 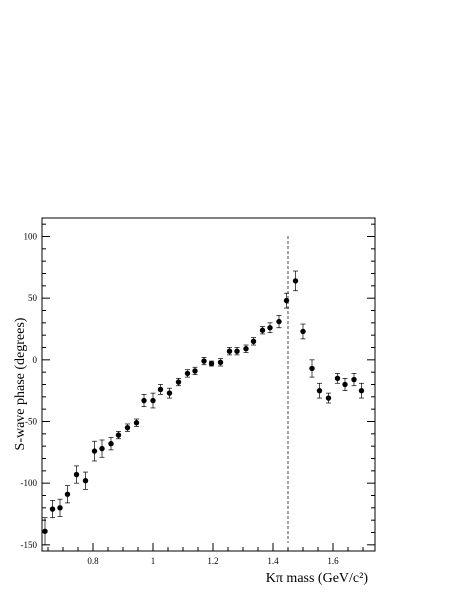 What do you see at coordinates (93, 561) in the screenshot?
I see `x-tick-label: 0.8` at bounding box center [93, 561].